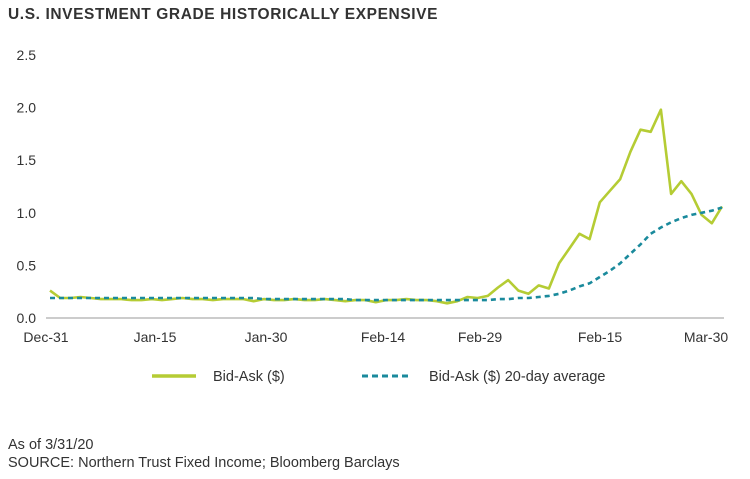 Image resolution: width=750 pixels, height=479 pixels. Describe the element at coordinates (480, 337) in the screenshot. I see `x-tick-label: Feb-29` at that location.